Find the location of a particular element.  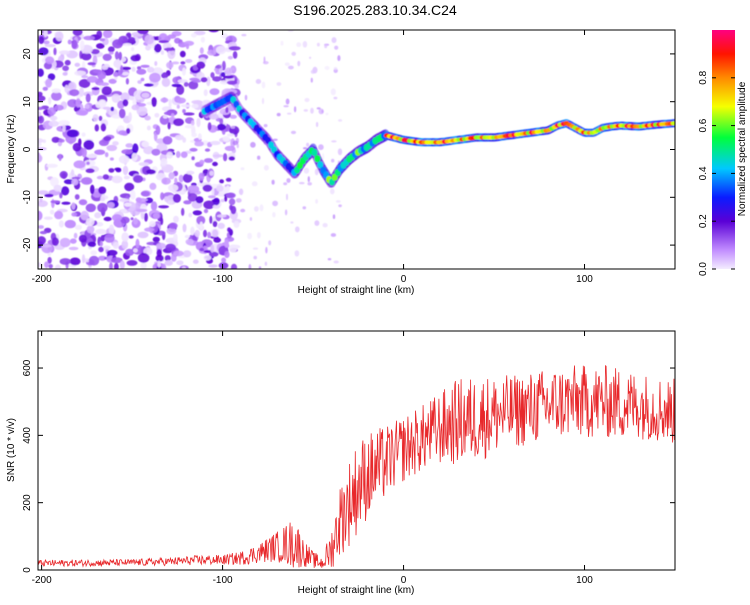

colorbar-tick-label: 0.6 is located at coordinates (703, 125).